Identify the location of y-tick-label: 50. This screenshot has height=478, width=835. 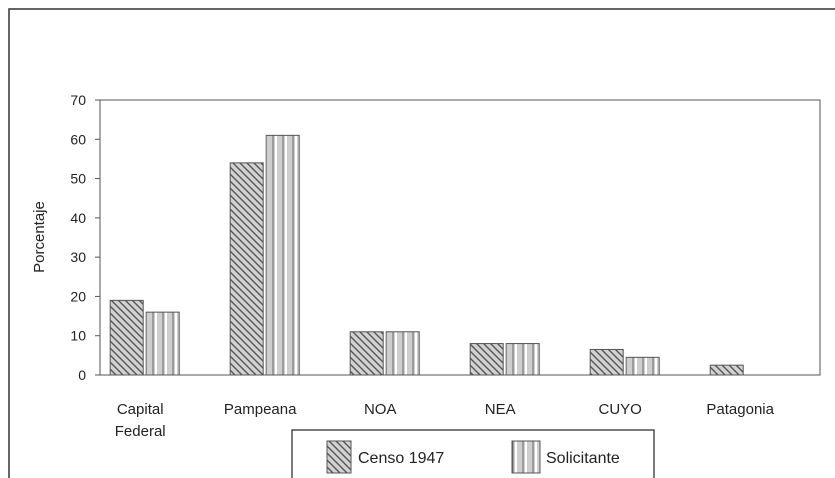
(78, 179).